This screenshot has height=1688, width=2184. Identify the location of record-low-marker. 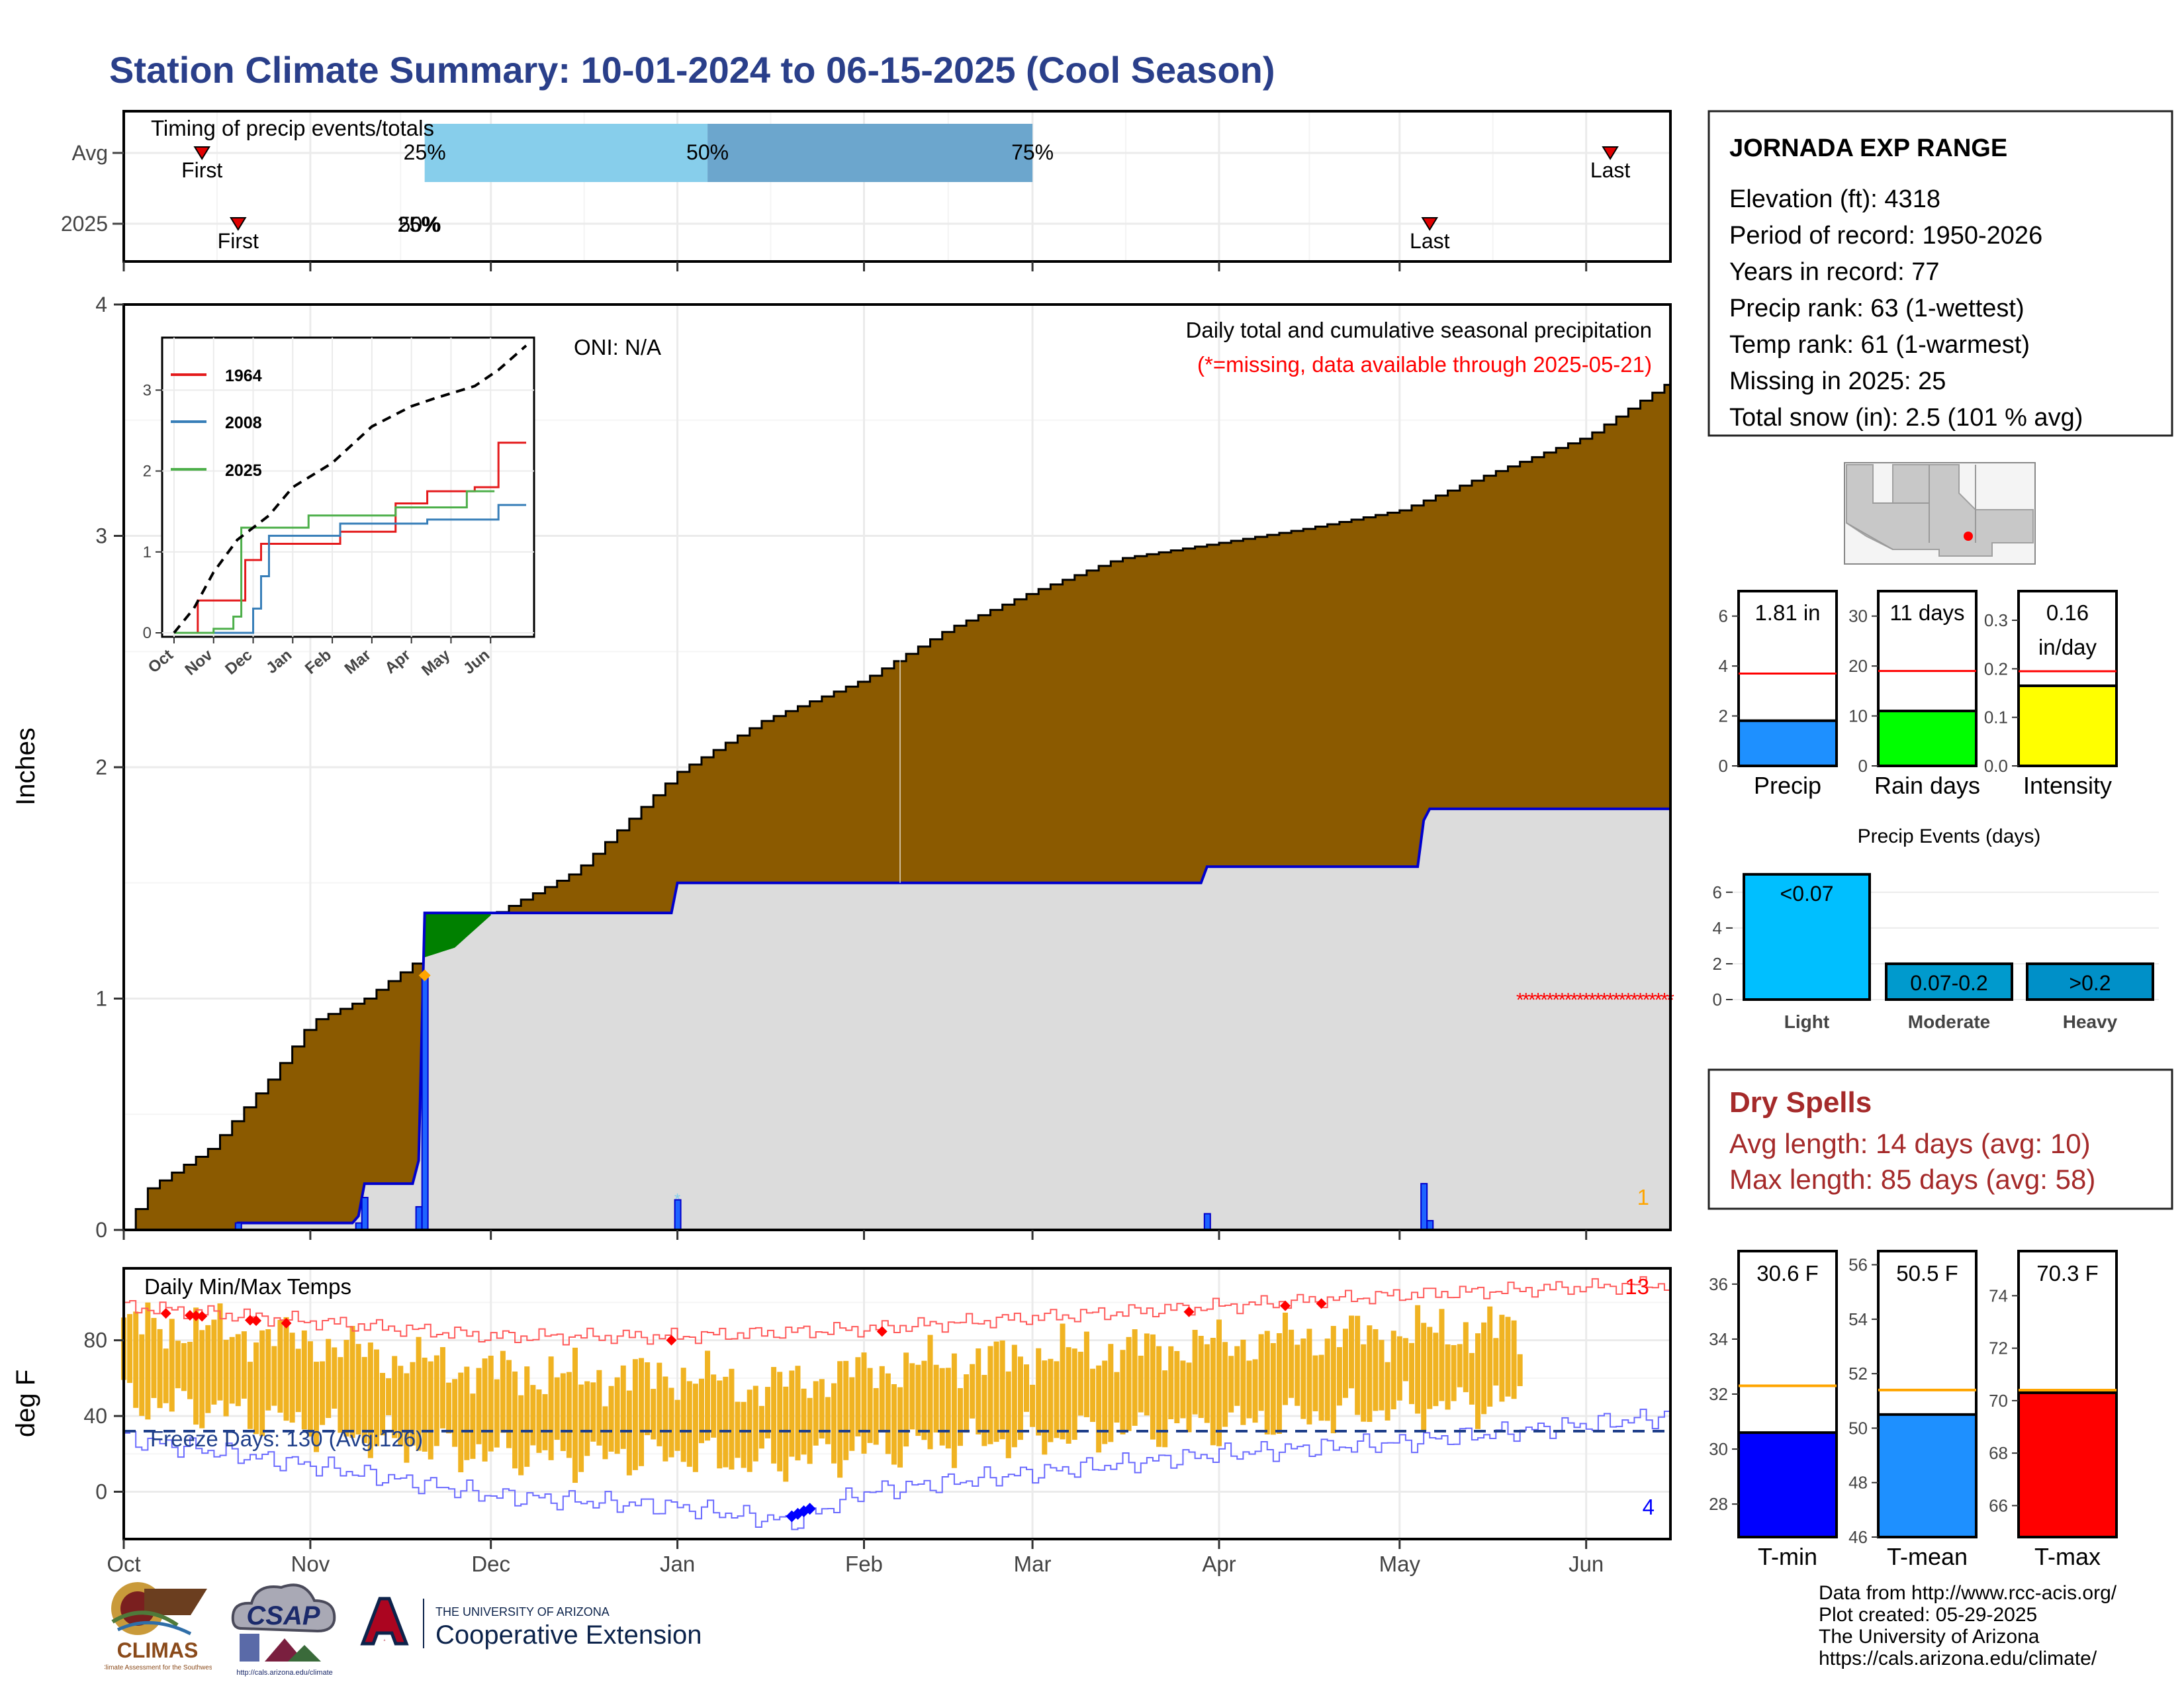
(809, 1509).